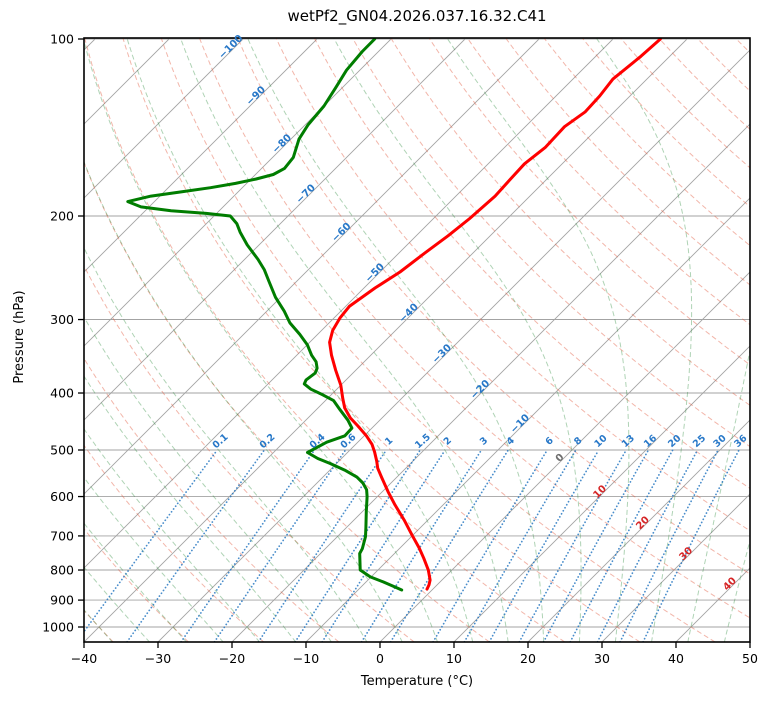 Image resolution: width=775 pixels, height=708 pixels. Describe the element at coordinates (643, 524) in the screenshot. I see `isotherm-label: 20` at that location.